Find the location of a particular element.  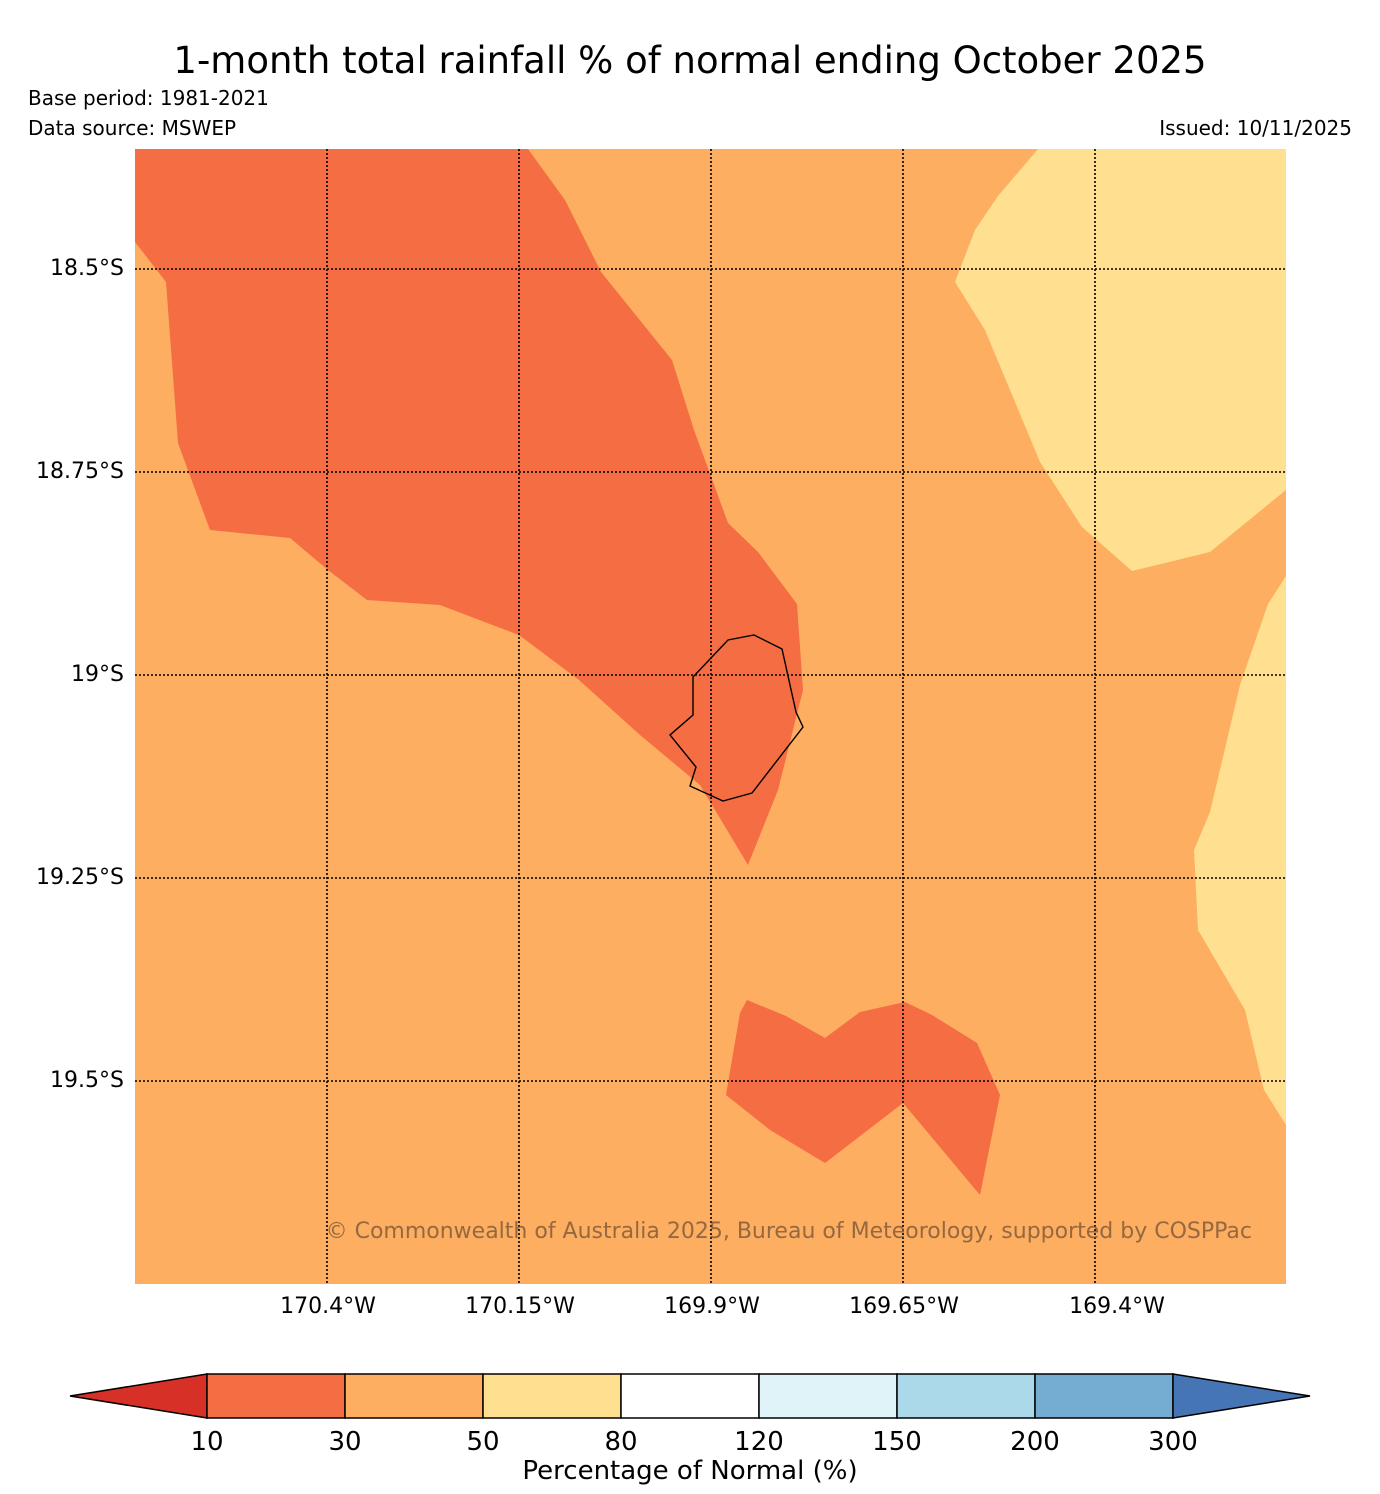

lon-label-170-4: 170.4°W is located at coordinates (328, 1306).